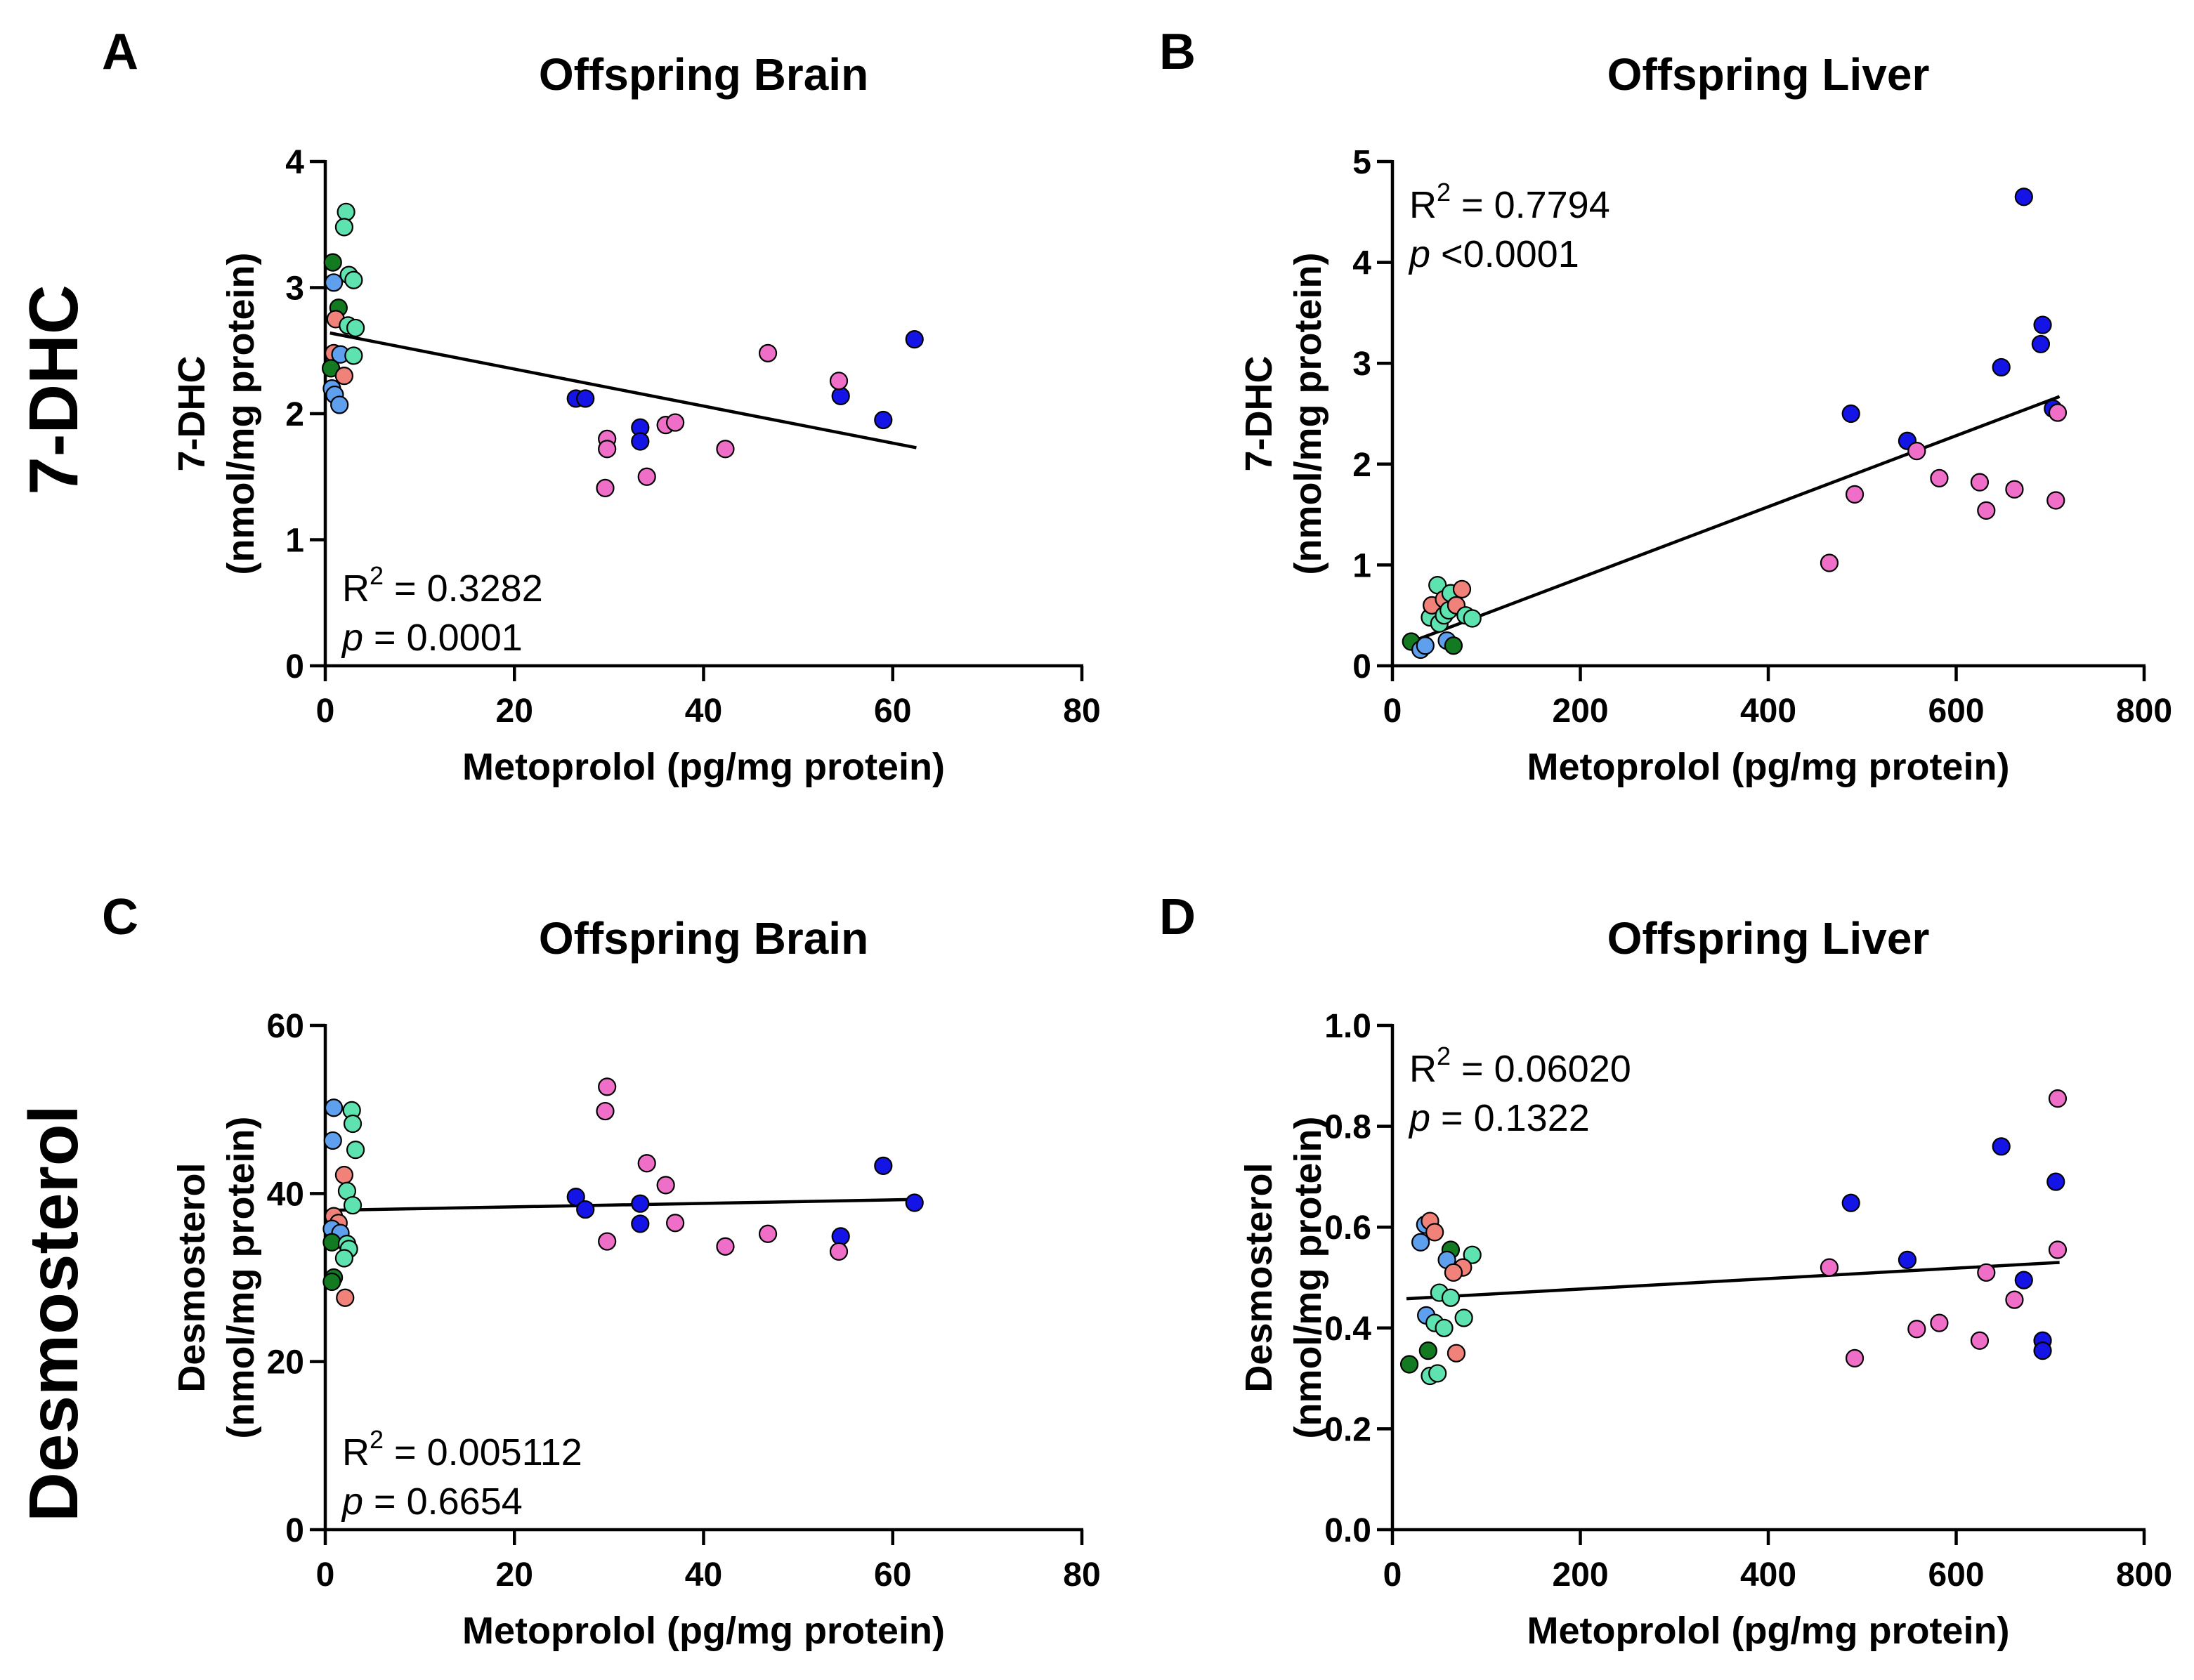 This screenshot has width=2194, height=1680. What do you see at coordinates (241, 414) in the screenshot?
I see `panel-a-y-axis-sublabel: (nmol/mg protein)` at bounding box center [241, 414].